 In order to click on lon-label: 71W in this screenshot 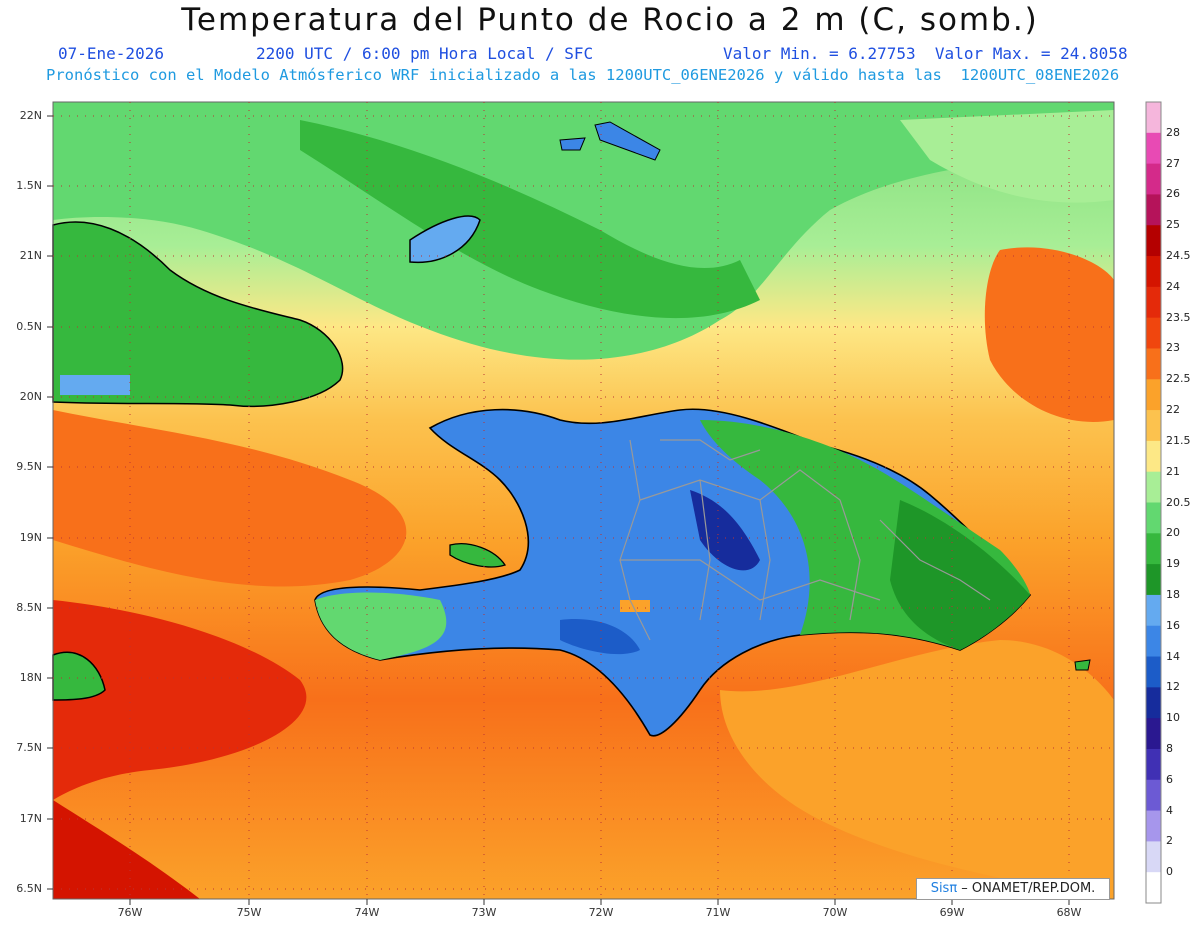, I will do `click(718, 912)`.